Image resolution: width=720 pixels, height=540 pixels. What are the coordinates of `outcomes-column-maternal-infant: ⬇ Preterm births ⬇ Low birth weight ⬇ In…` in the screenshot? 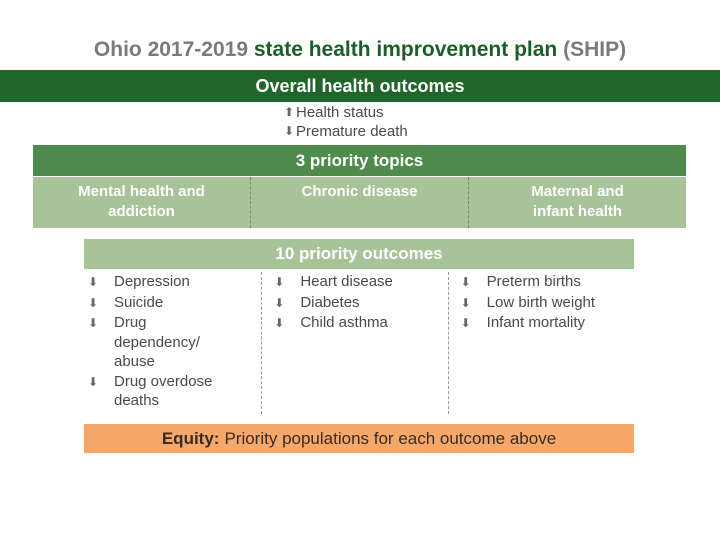 It's located at (541, 343).